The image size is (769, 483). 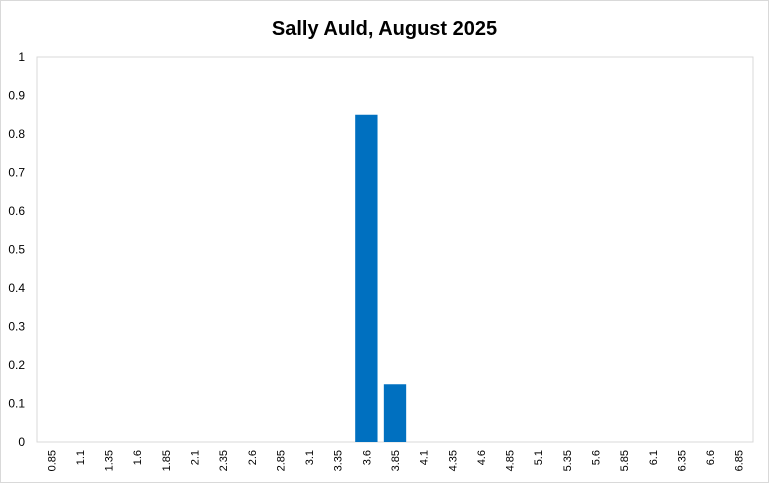 I want to click on y-tick-label: 0.3, so click(x=16, y=327).